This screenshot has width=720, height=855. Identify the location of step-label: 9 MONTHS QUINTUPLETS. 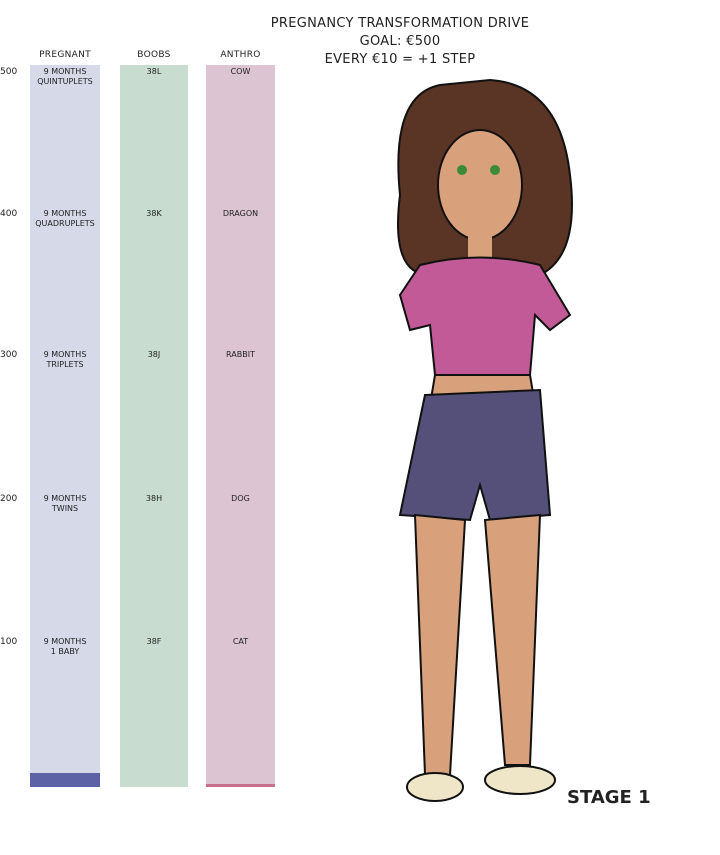
(65, 76).